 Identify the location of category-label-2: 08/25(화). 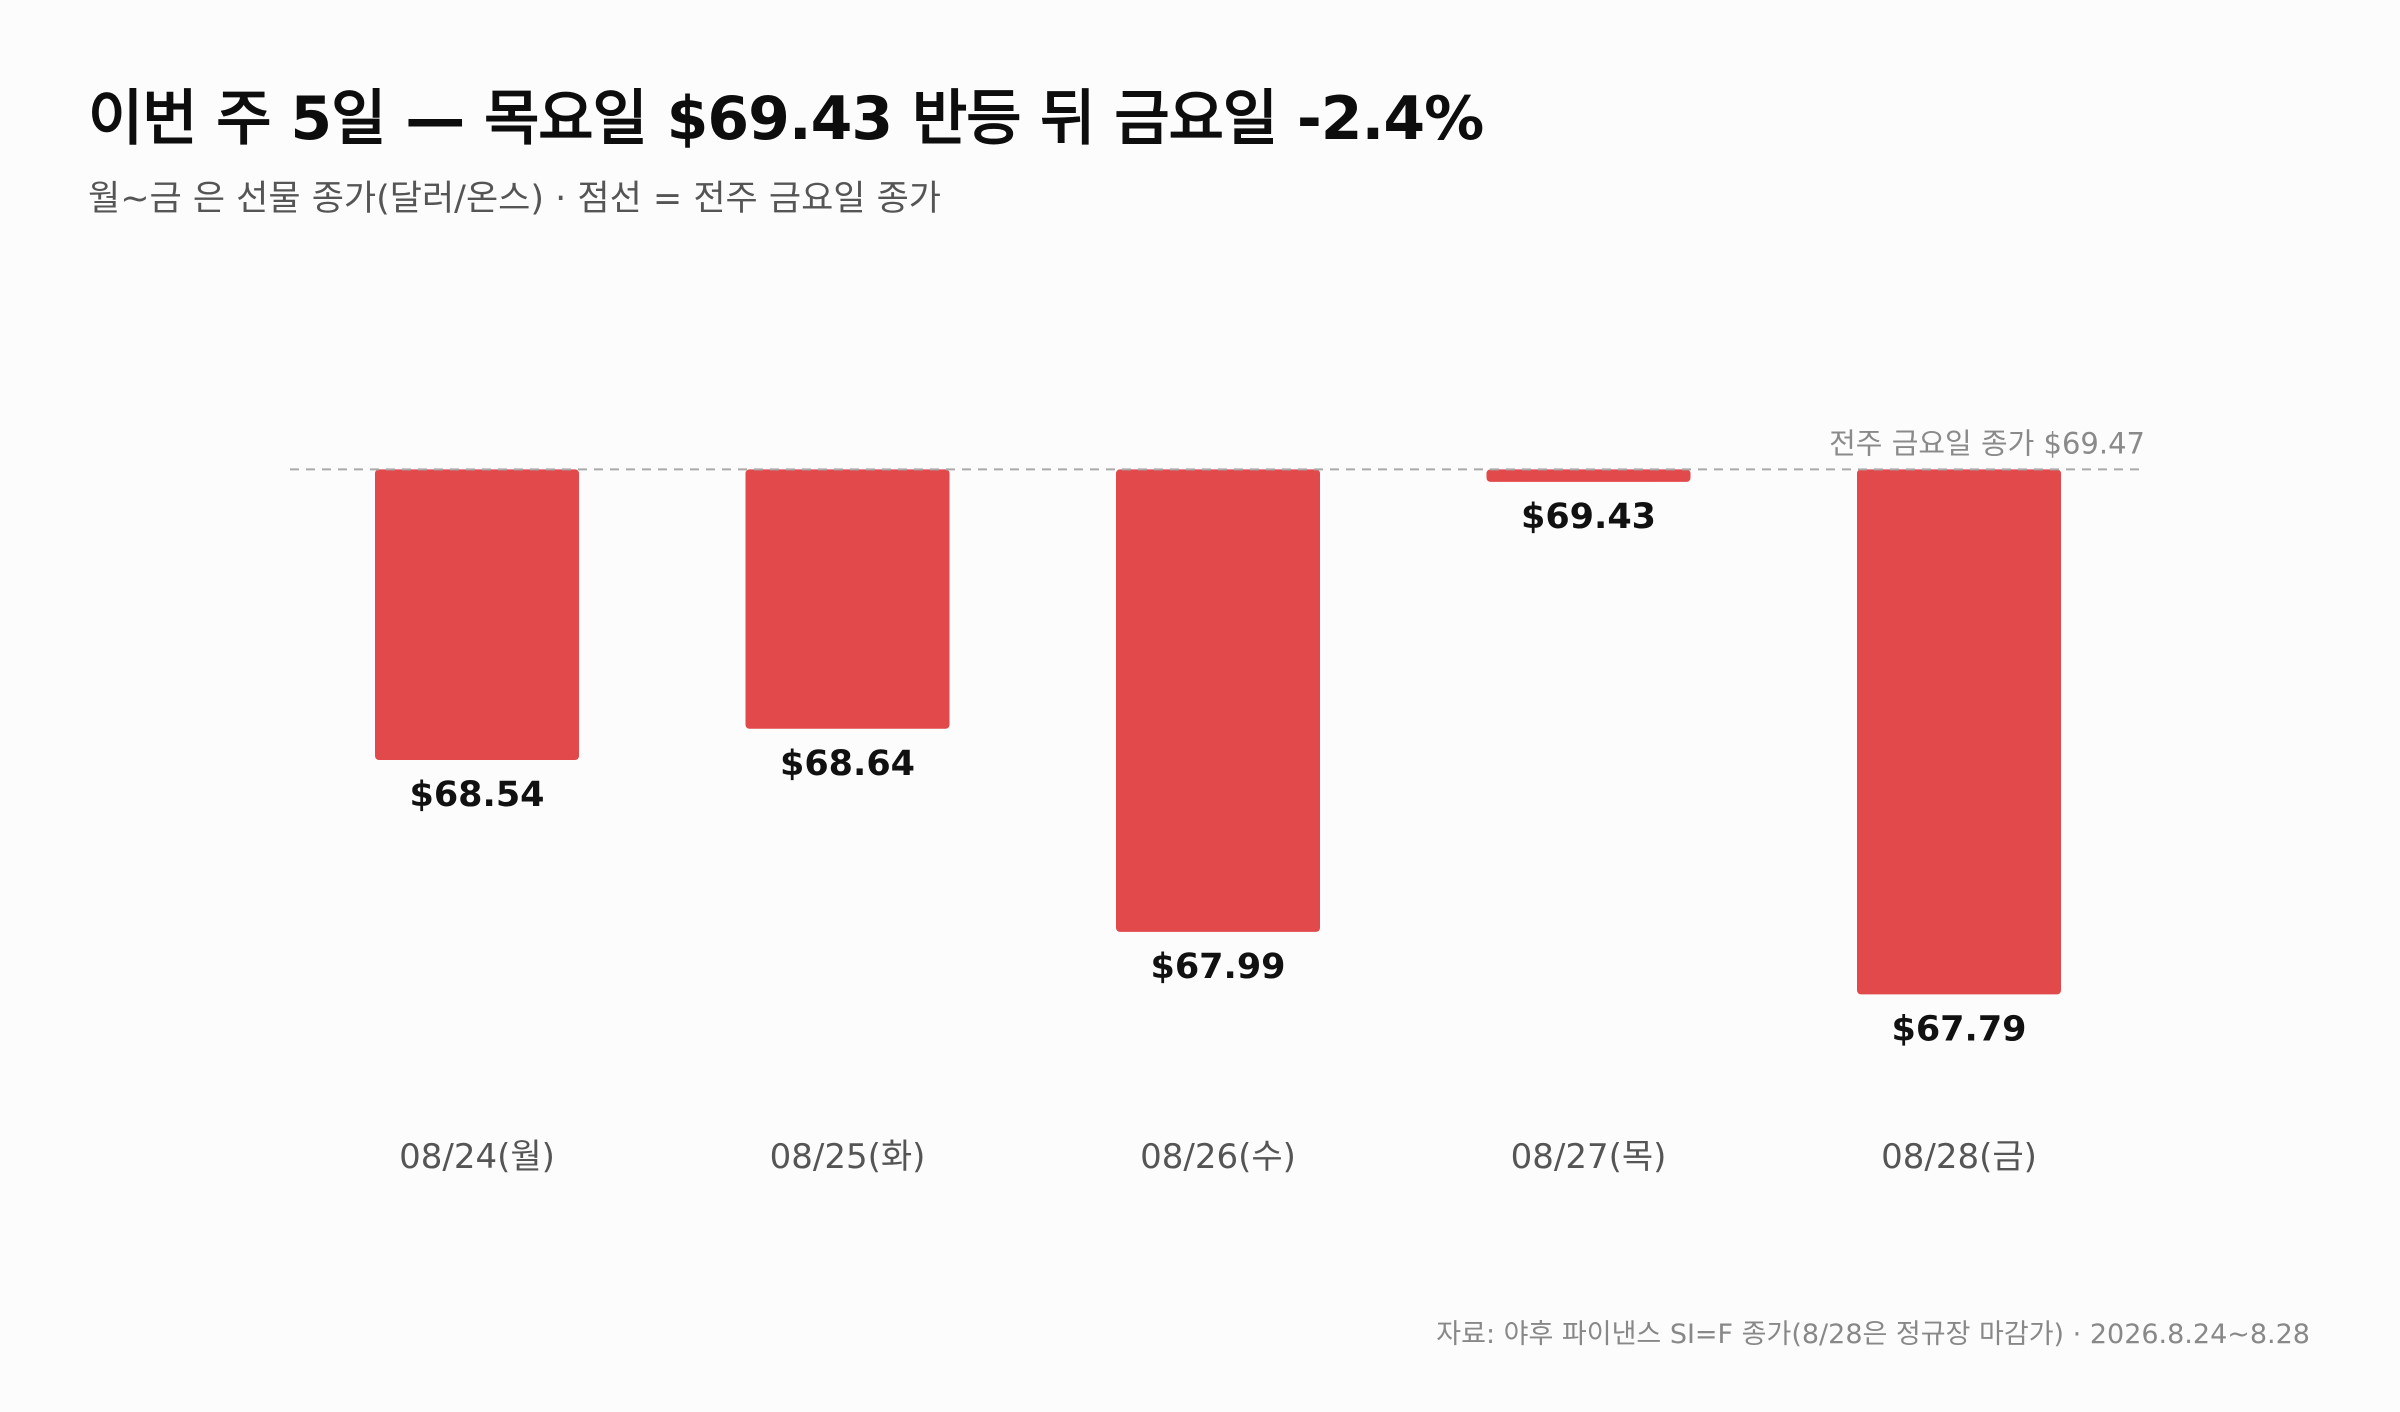
(848, 1157).